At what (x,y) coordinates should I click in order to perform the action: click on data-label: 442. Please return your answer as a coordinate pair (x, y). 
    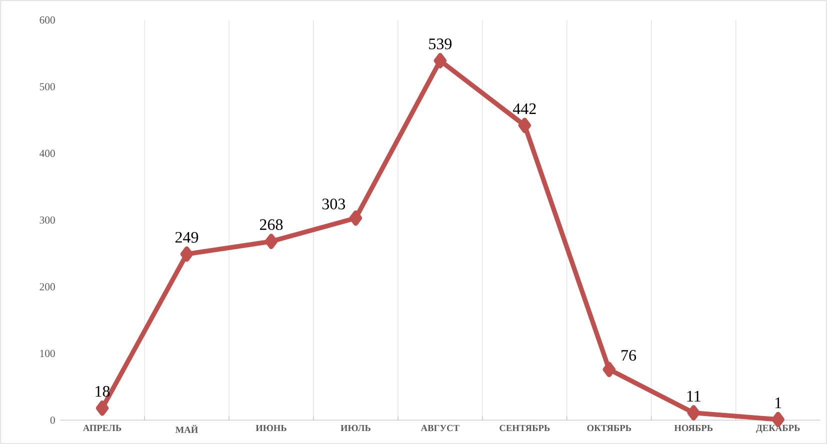
    Looking at the image, I should click on (524, 108).